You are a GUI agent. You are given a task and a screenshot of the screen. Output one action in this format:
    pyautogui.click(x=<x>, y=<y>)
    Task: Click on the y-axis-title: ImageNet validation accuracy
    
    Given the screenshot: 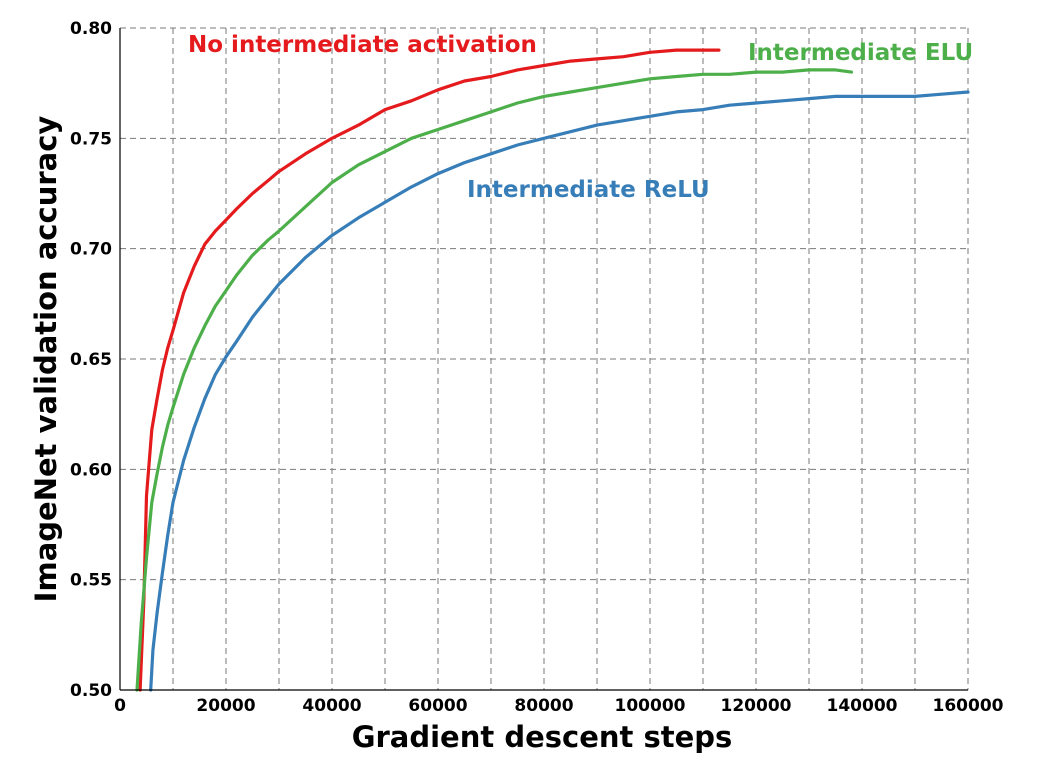 What is the action you would take?
    pyautogui.click(x=46, y=359)
    